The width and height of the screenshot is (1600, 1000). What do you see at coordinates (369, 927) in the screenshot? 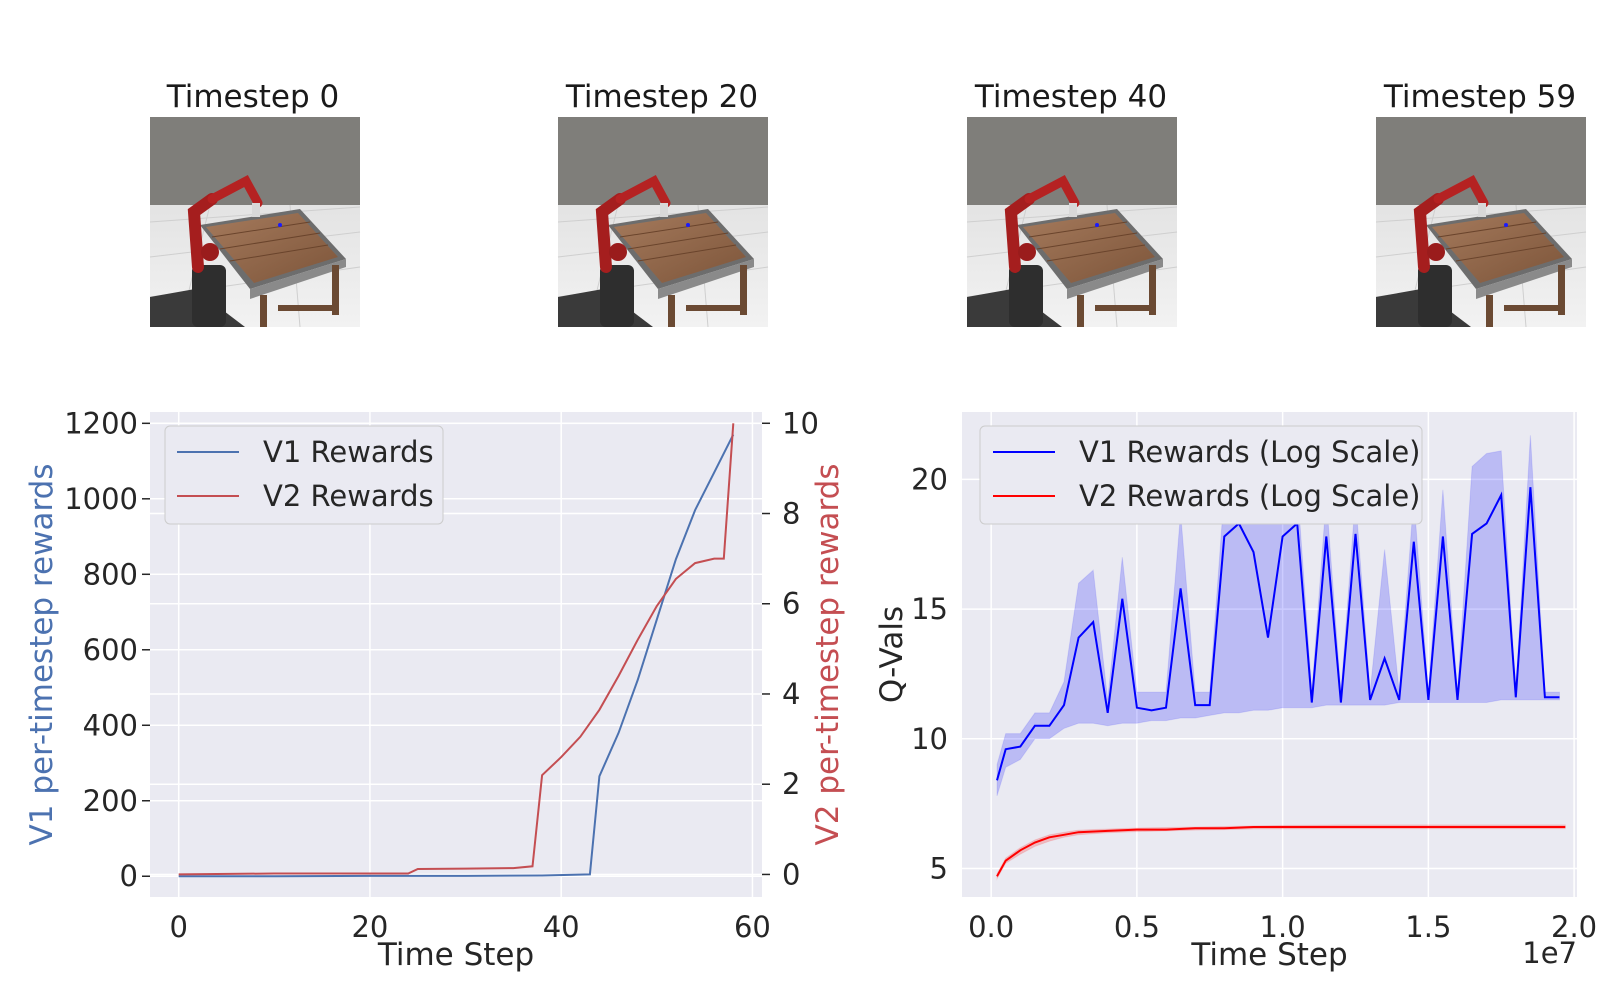
I see `x-tick-label: 20` at bounding box center [369, 927].